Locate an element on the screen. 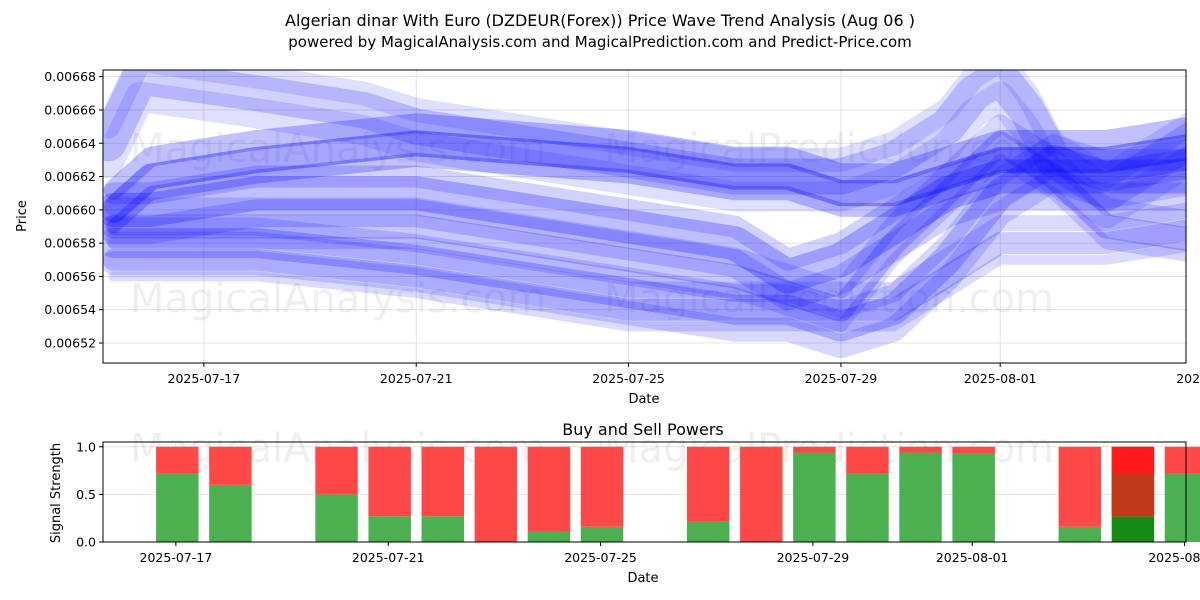  signal-x-tick-label: 2025-08-05 is located at coordinates (1174, 557).